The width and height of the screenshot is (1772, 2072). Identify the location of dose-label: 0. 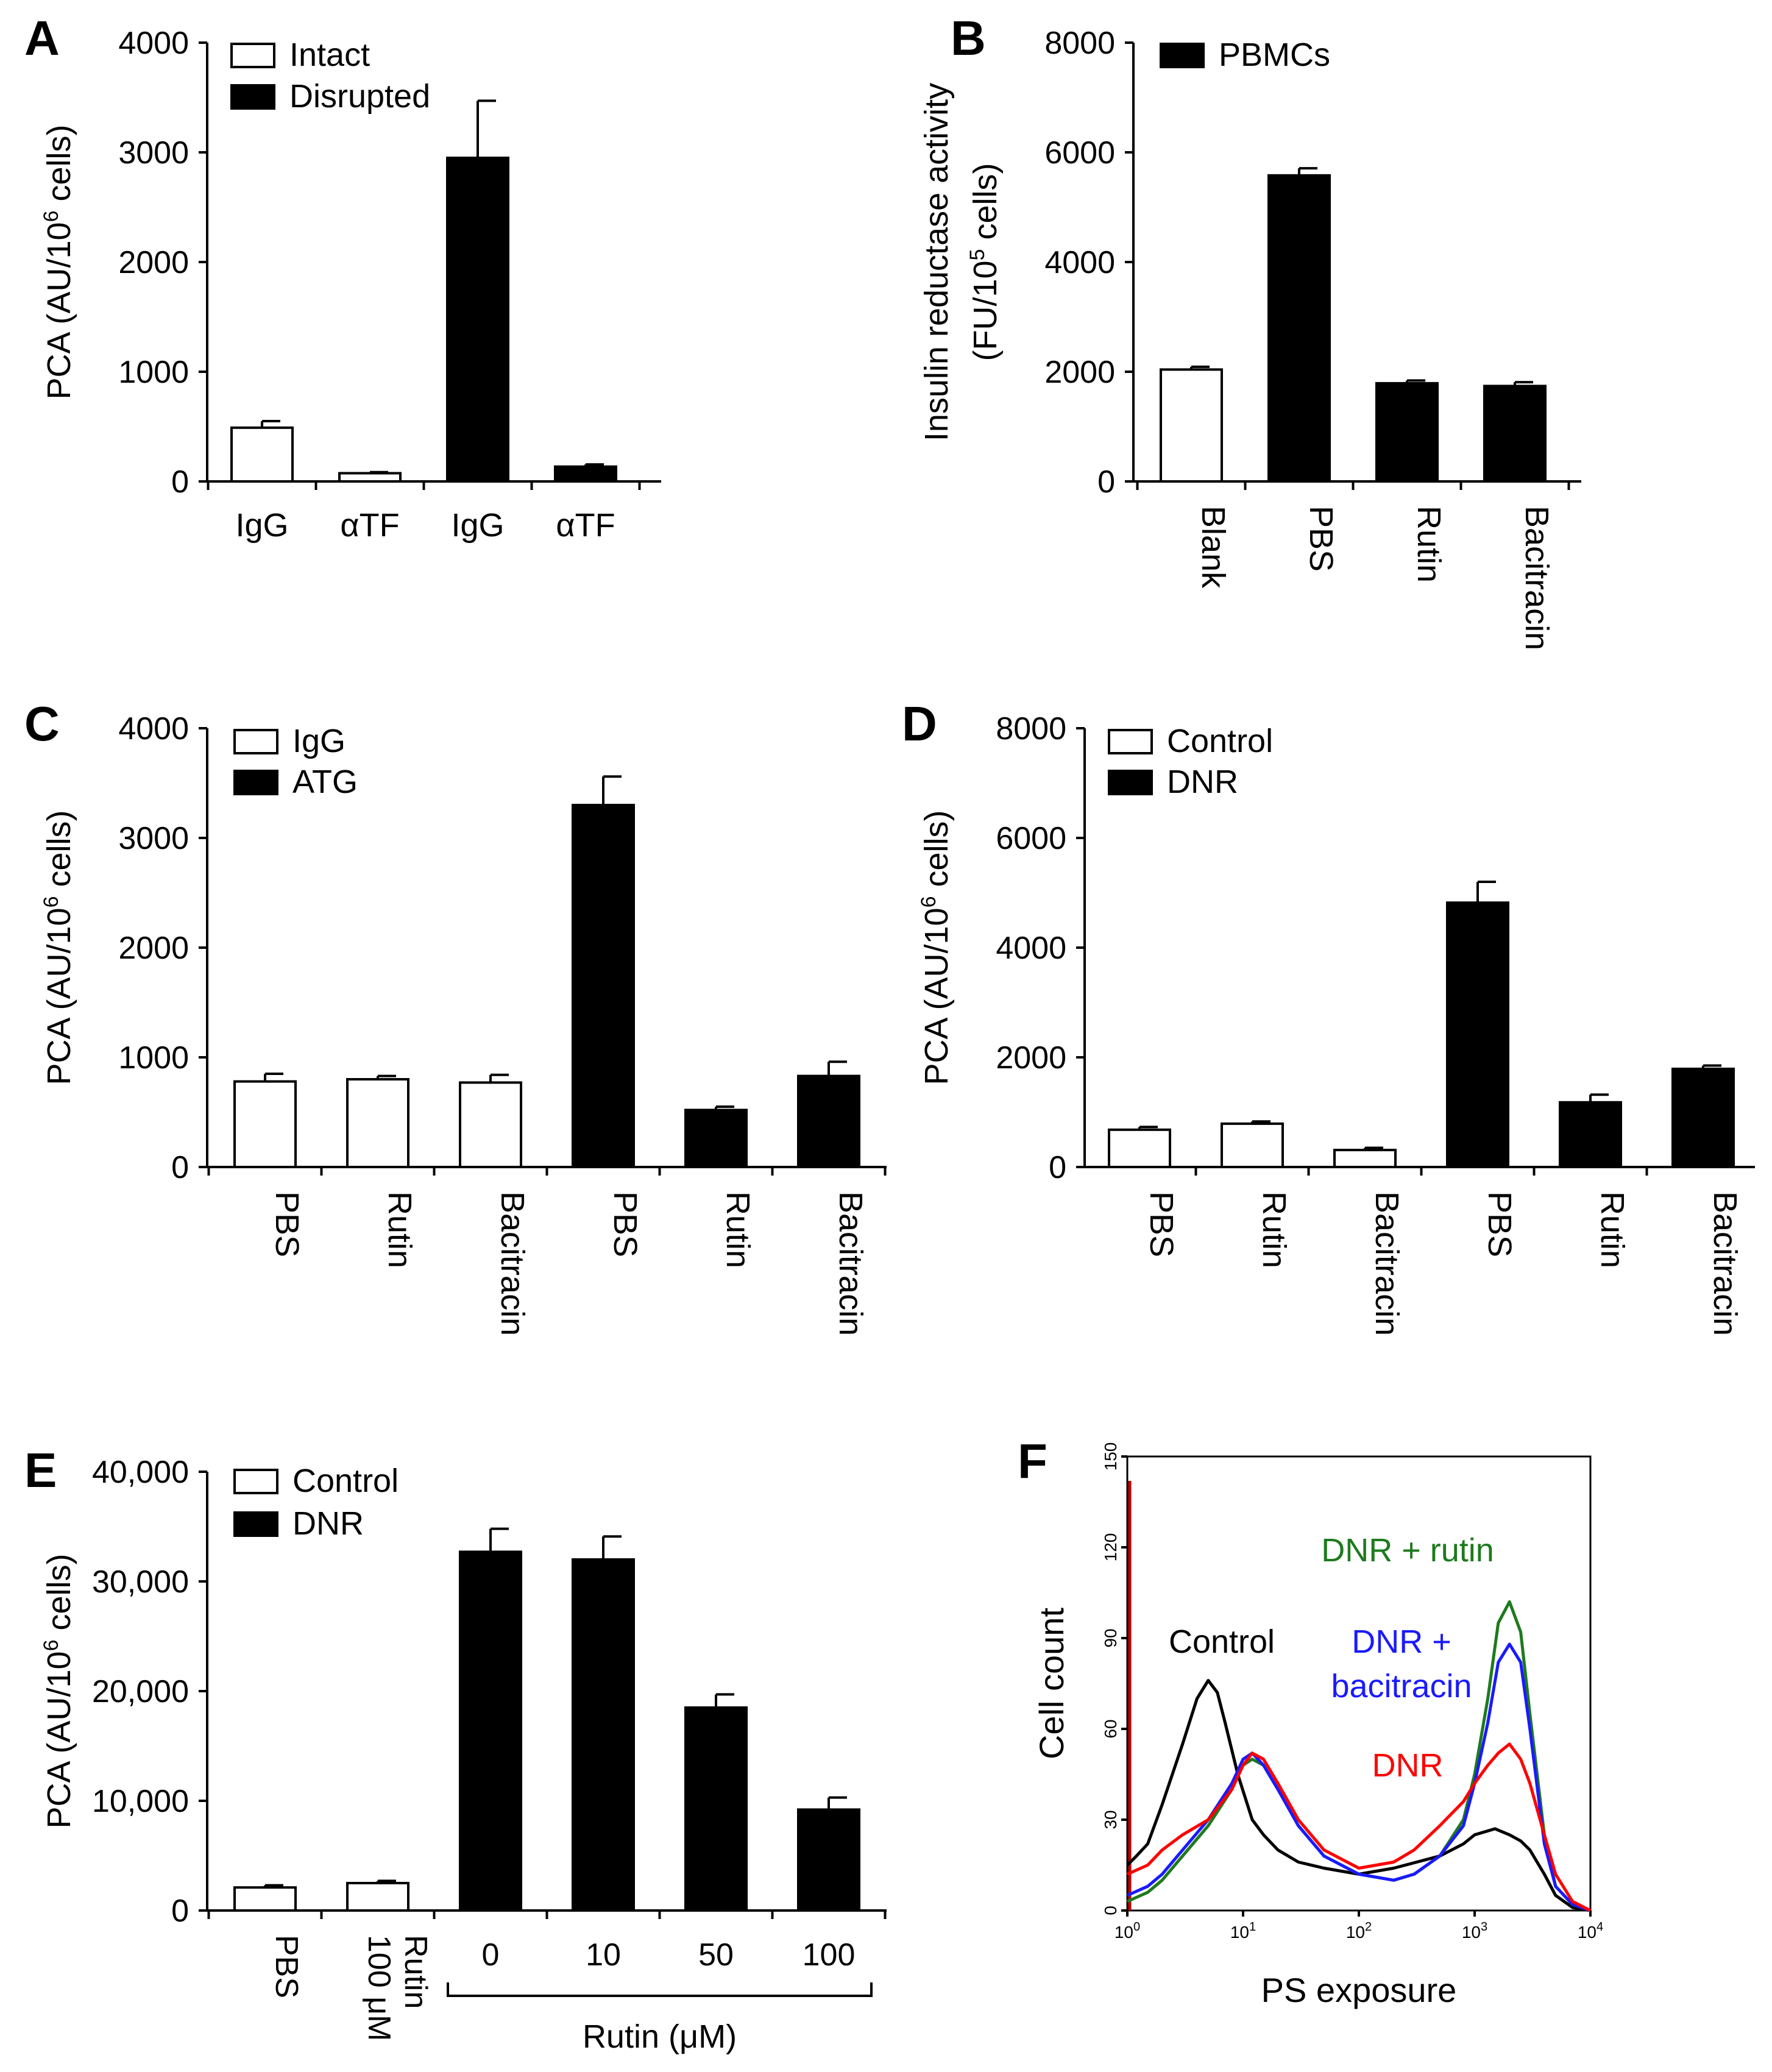
(491, 1955).